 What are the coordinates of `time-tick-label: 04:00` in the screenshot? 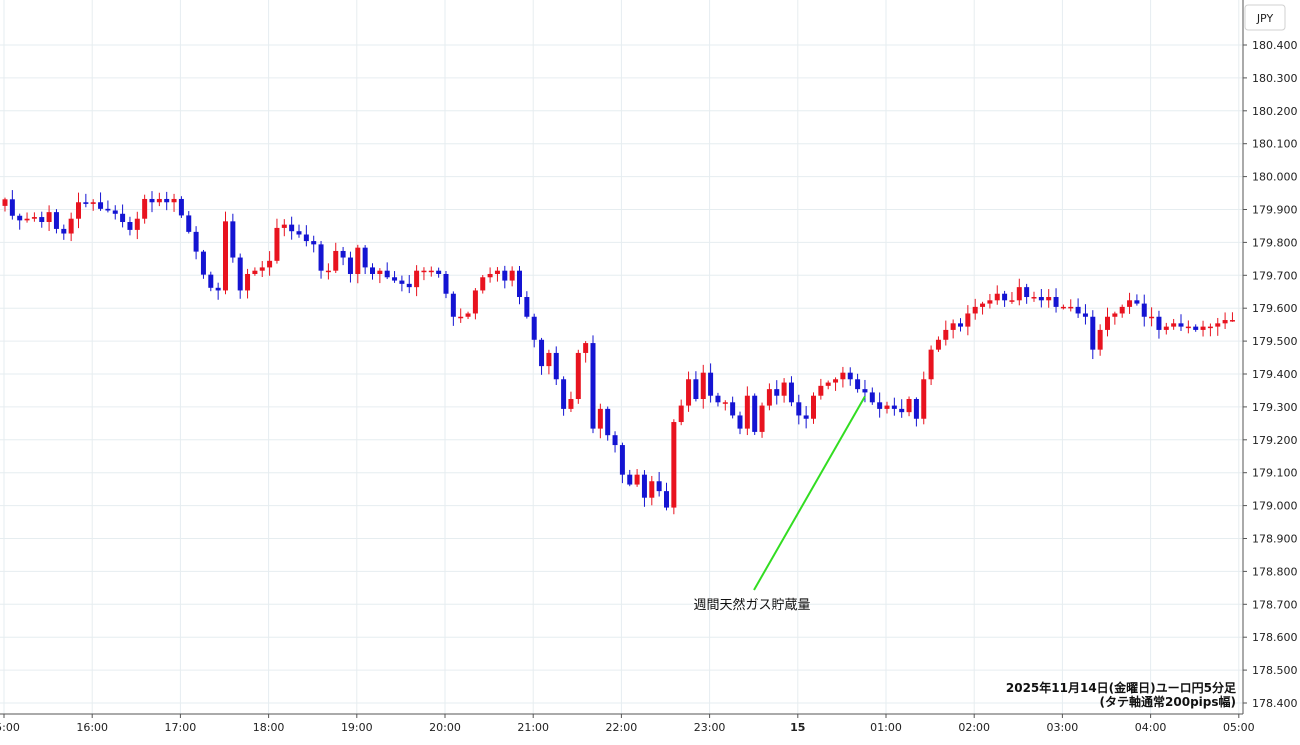 It's located at (1151, 727).